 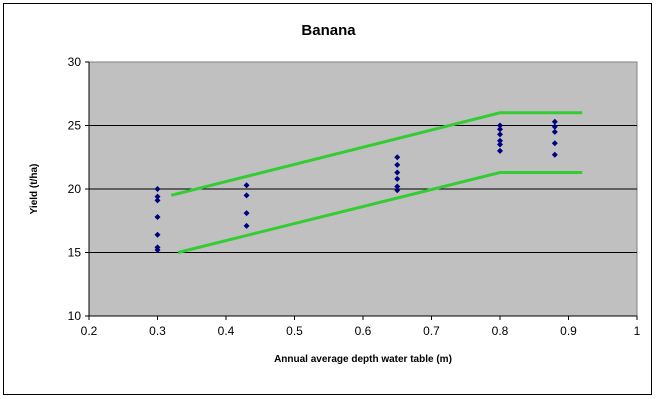 I want to click on x-tick-label-3: 0.5, so click(x=294, y=331).